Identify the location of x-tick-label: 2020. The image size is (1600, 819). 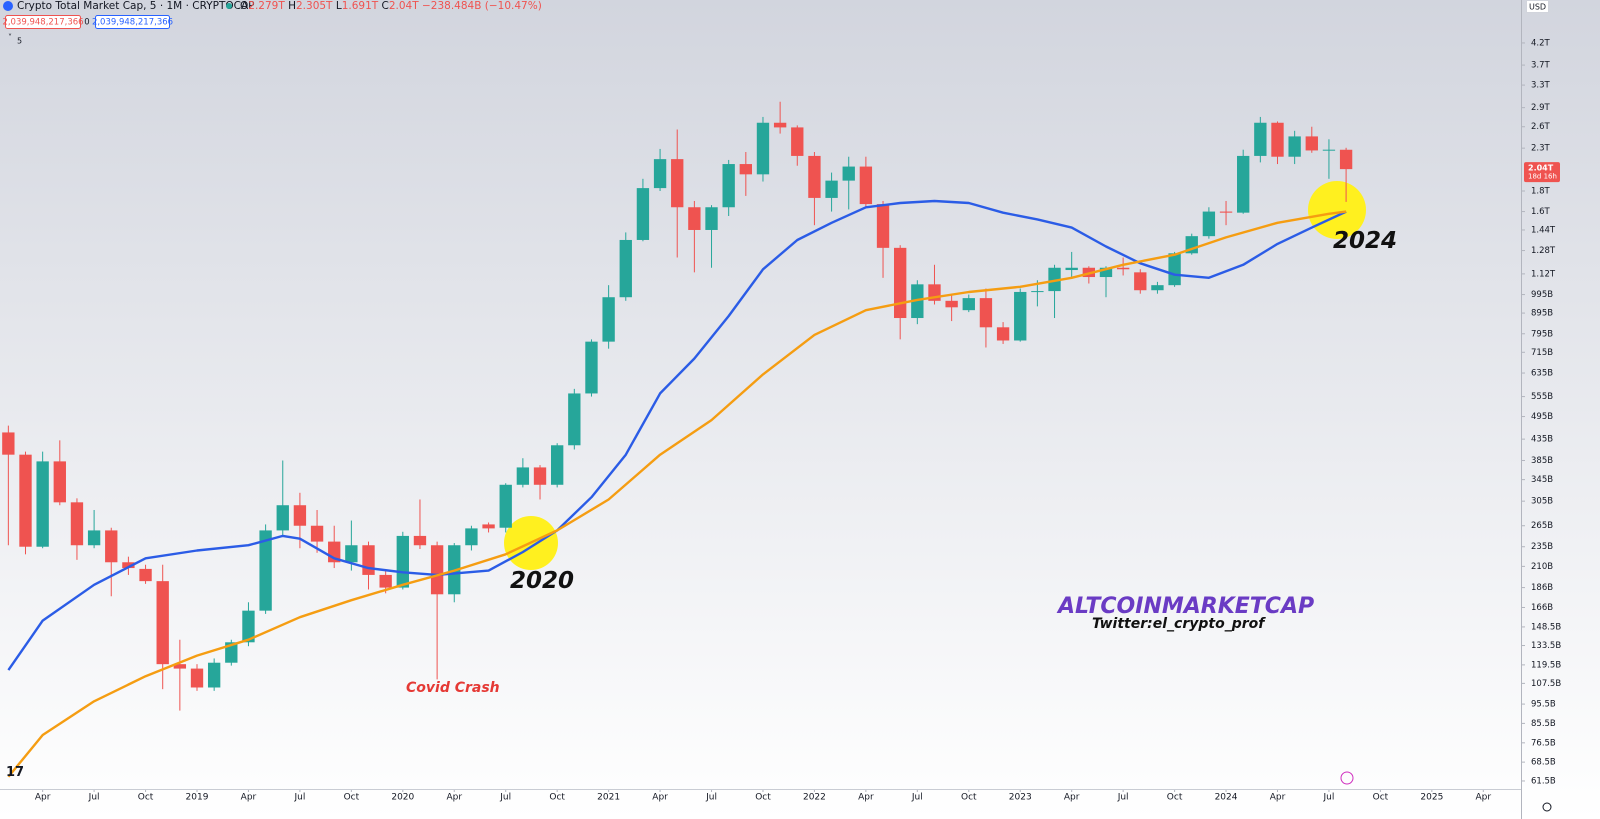
(402, 798).